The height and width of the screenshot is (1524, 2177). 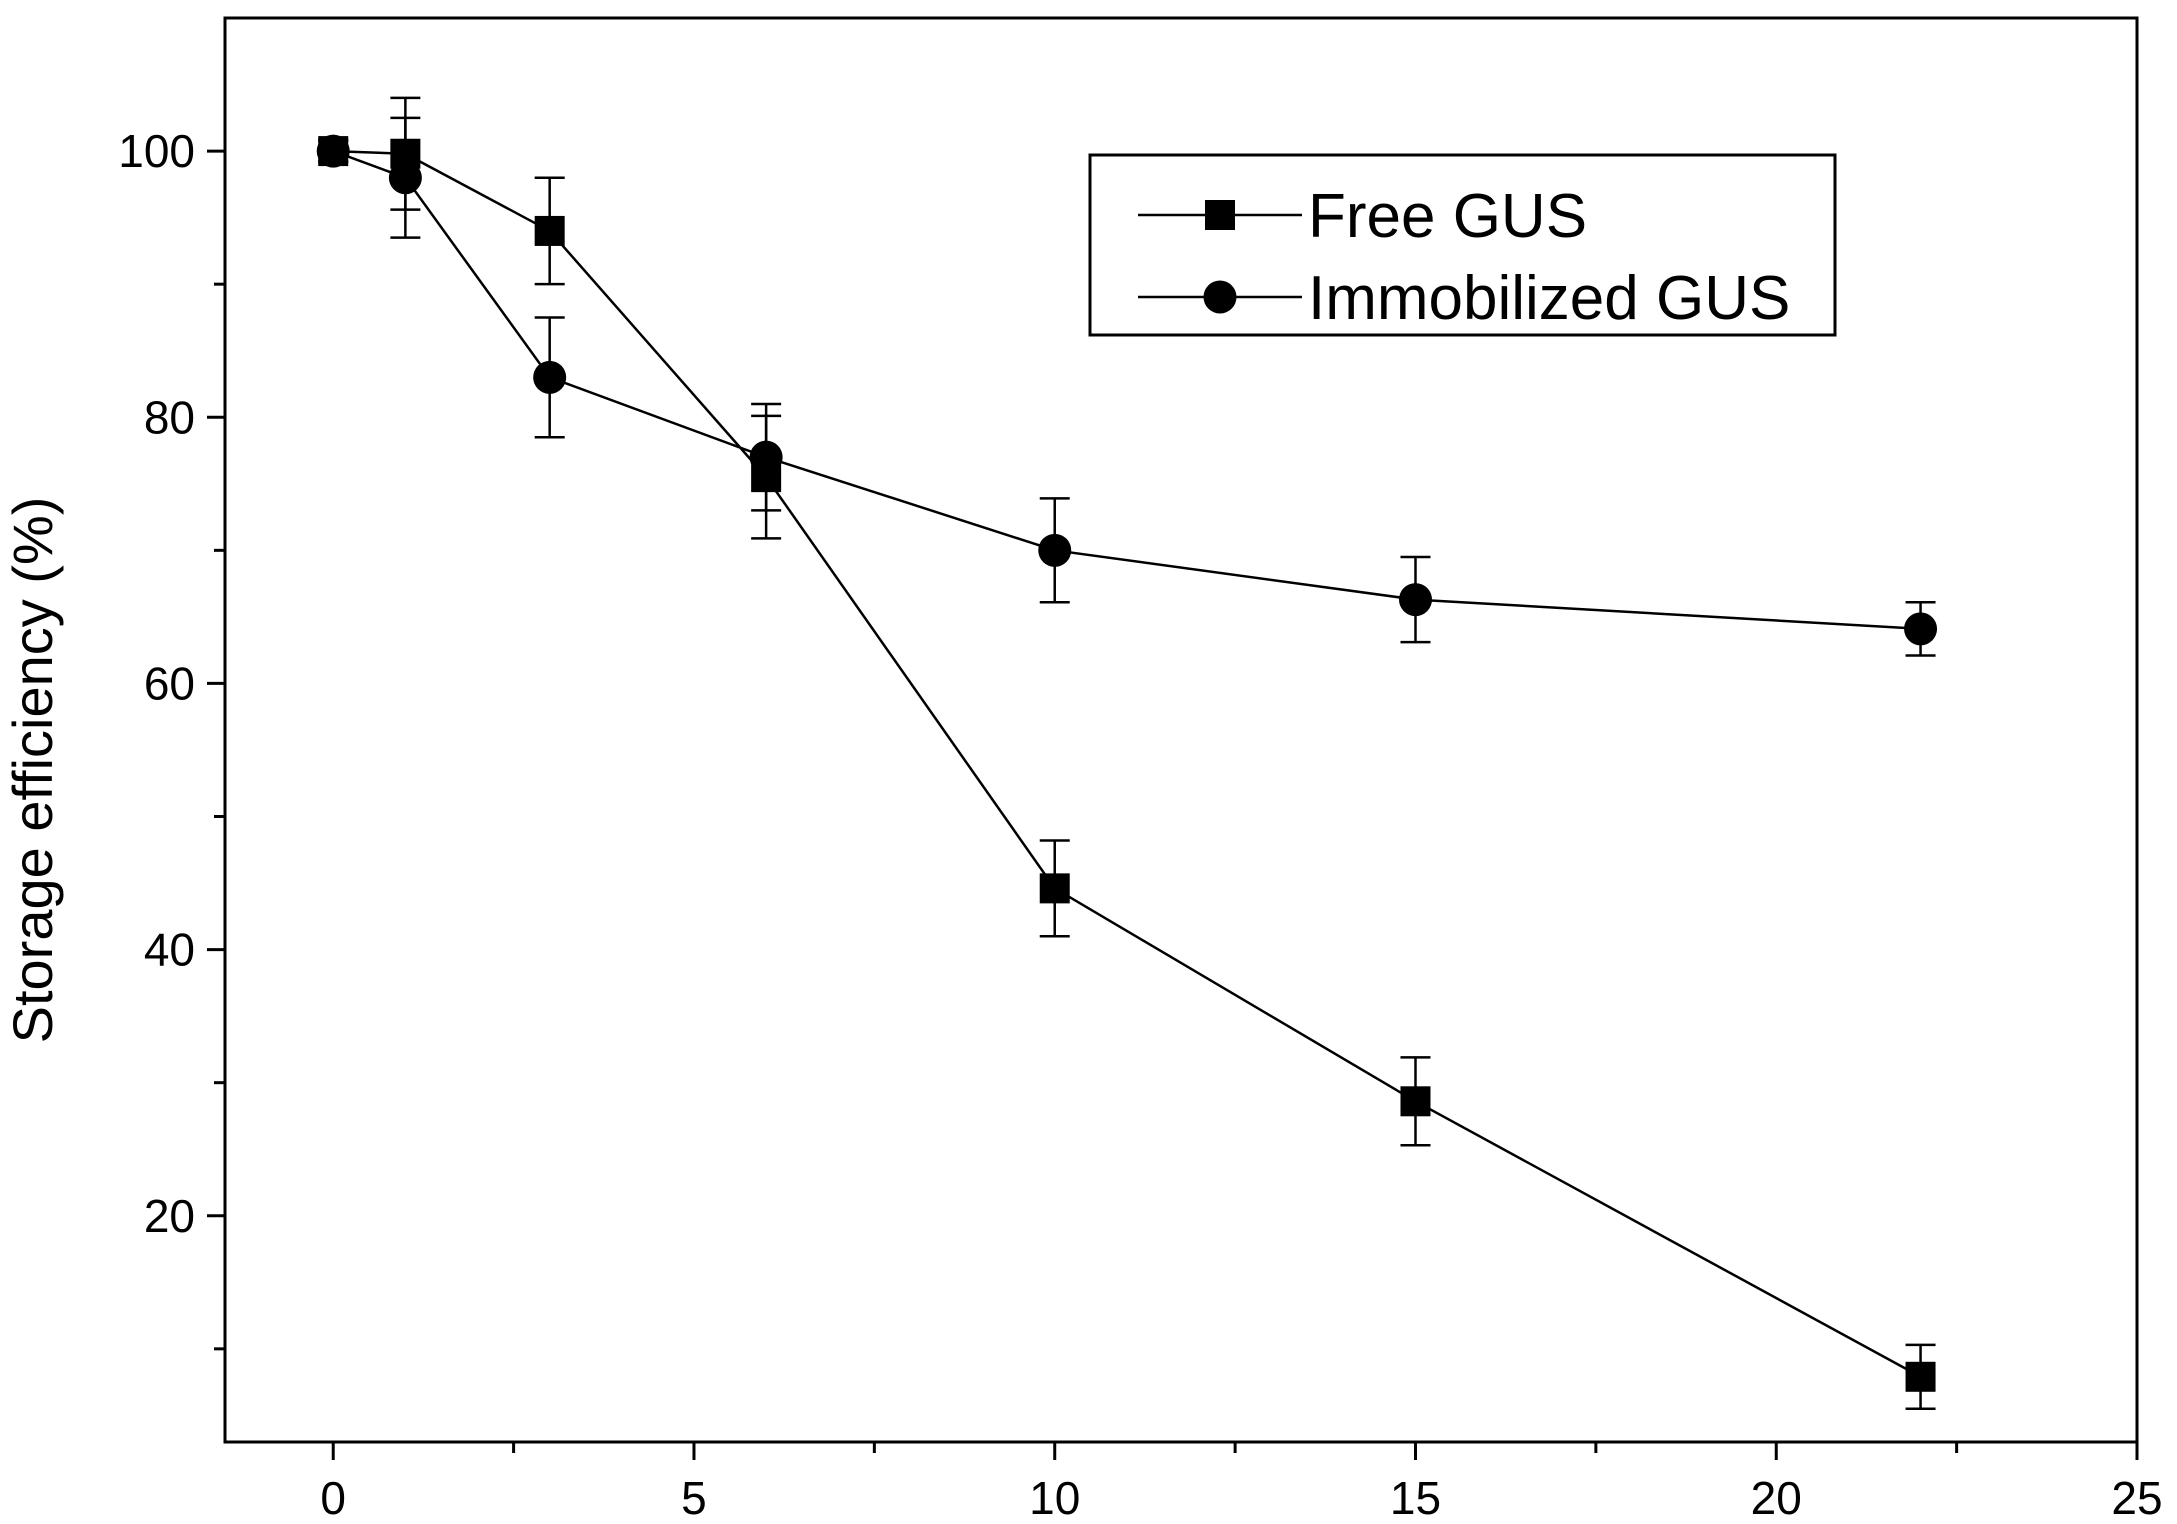 I want to click on legend-label: Immobilized GUS, so click(x=1549, y=298).